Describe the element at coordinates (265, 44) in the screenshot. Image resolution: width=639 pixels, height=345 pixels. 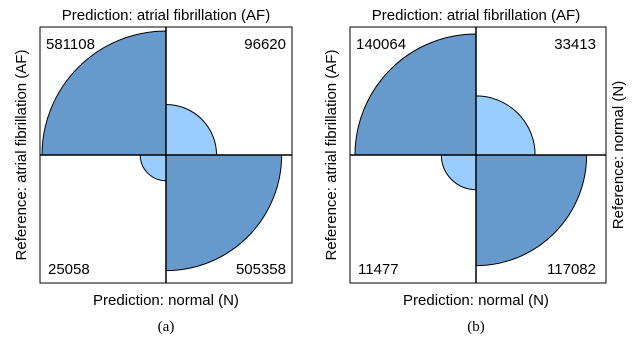
I see `panel-a-label-n-af: 96620` at that location.